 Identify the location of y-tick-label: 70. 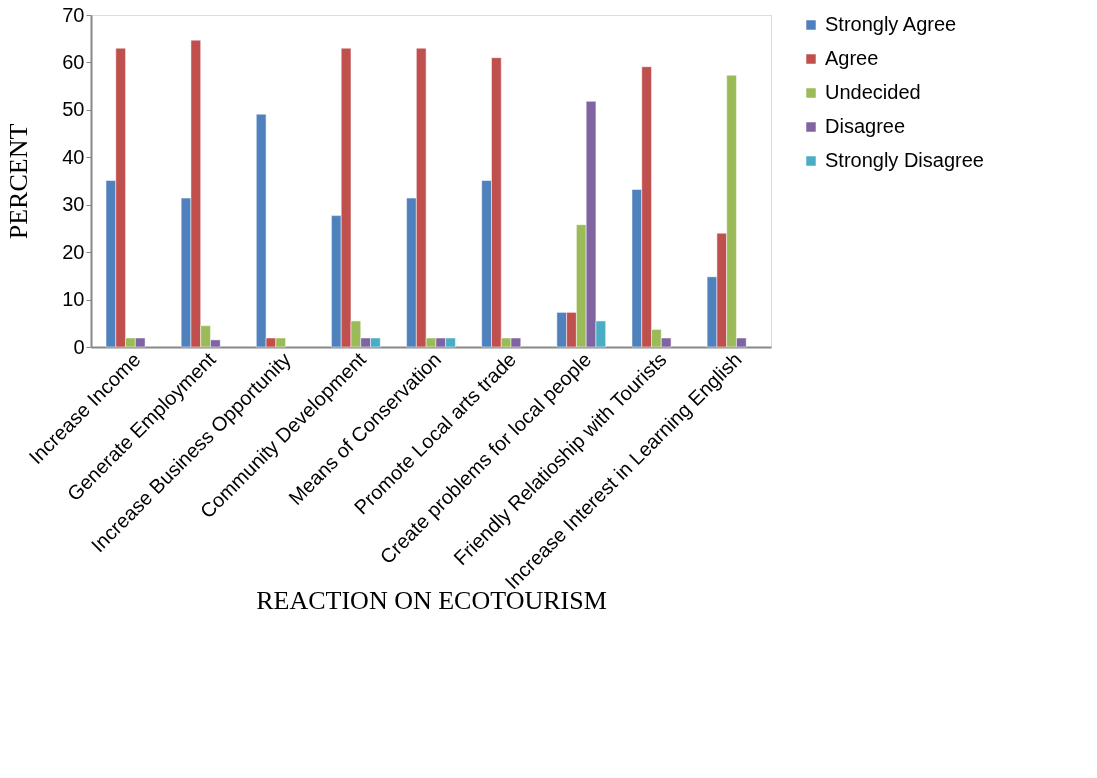
(73, 14).